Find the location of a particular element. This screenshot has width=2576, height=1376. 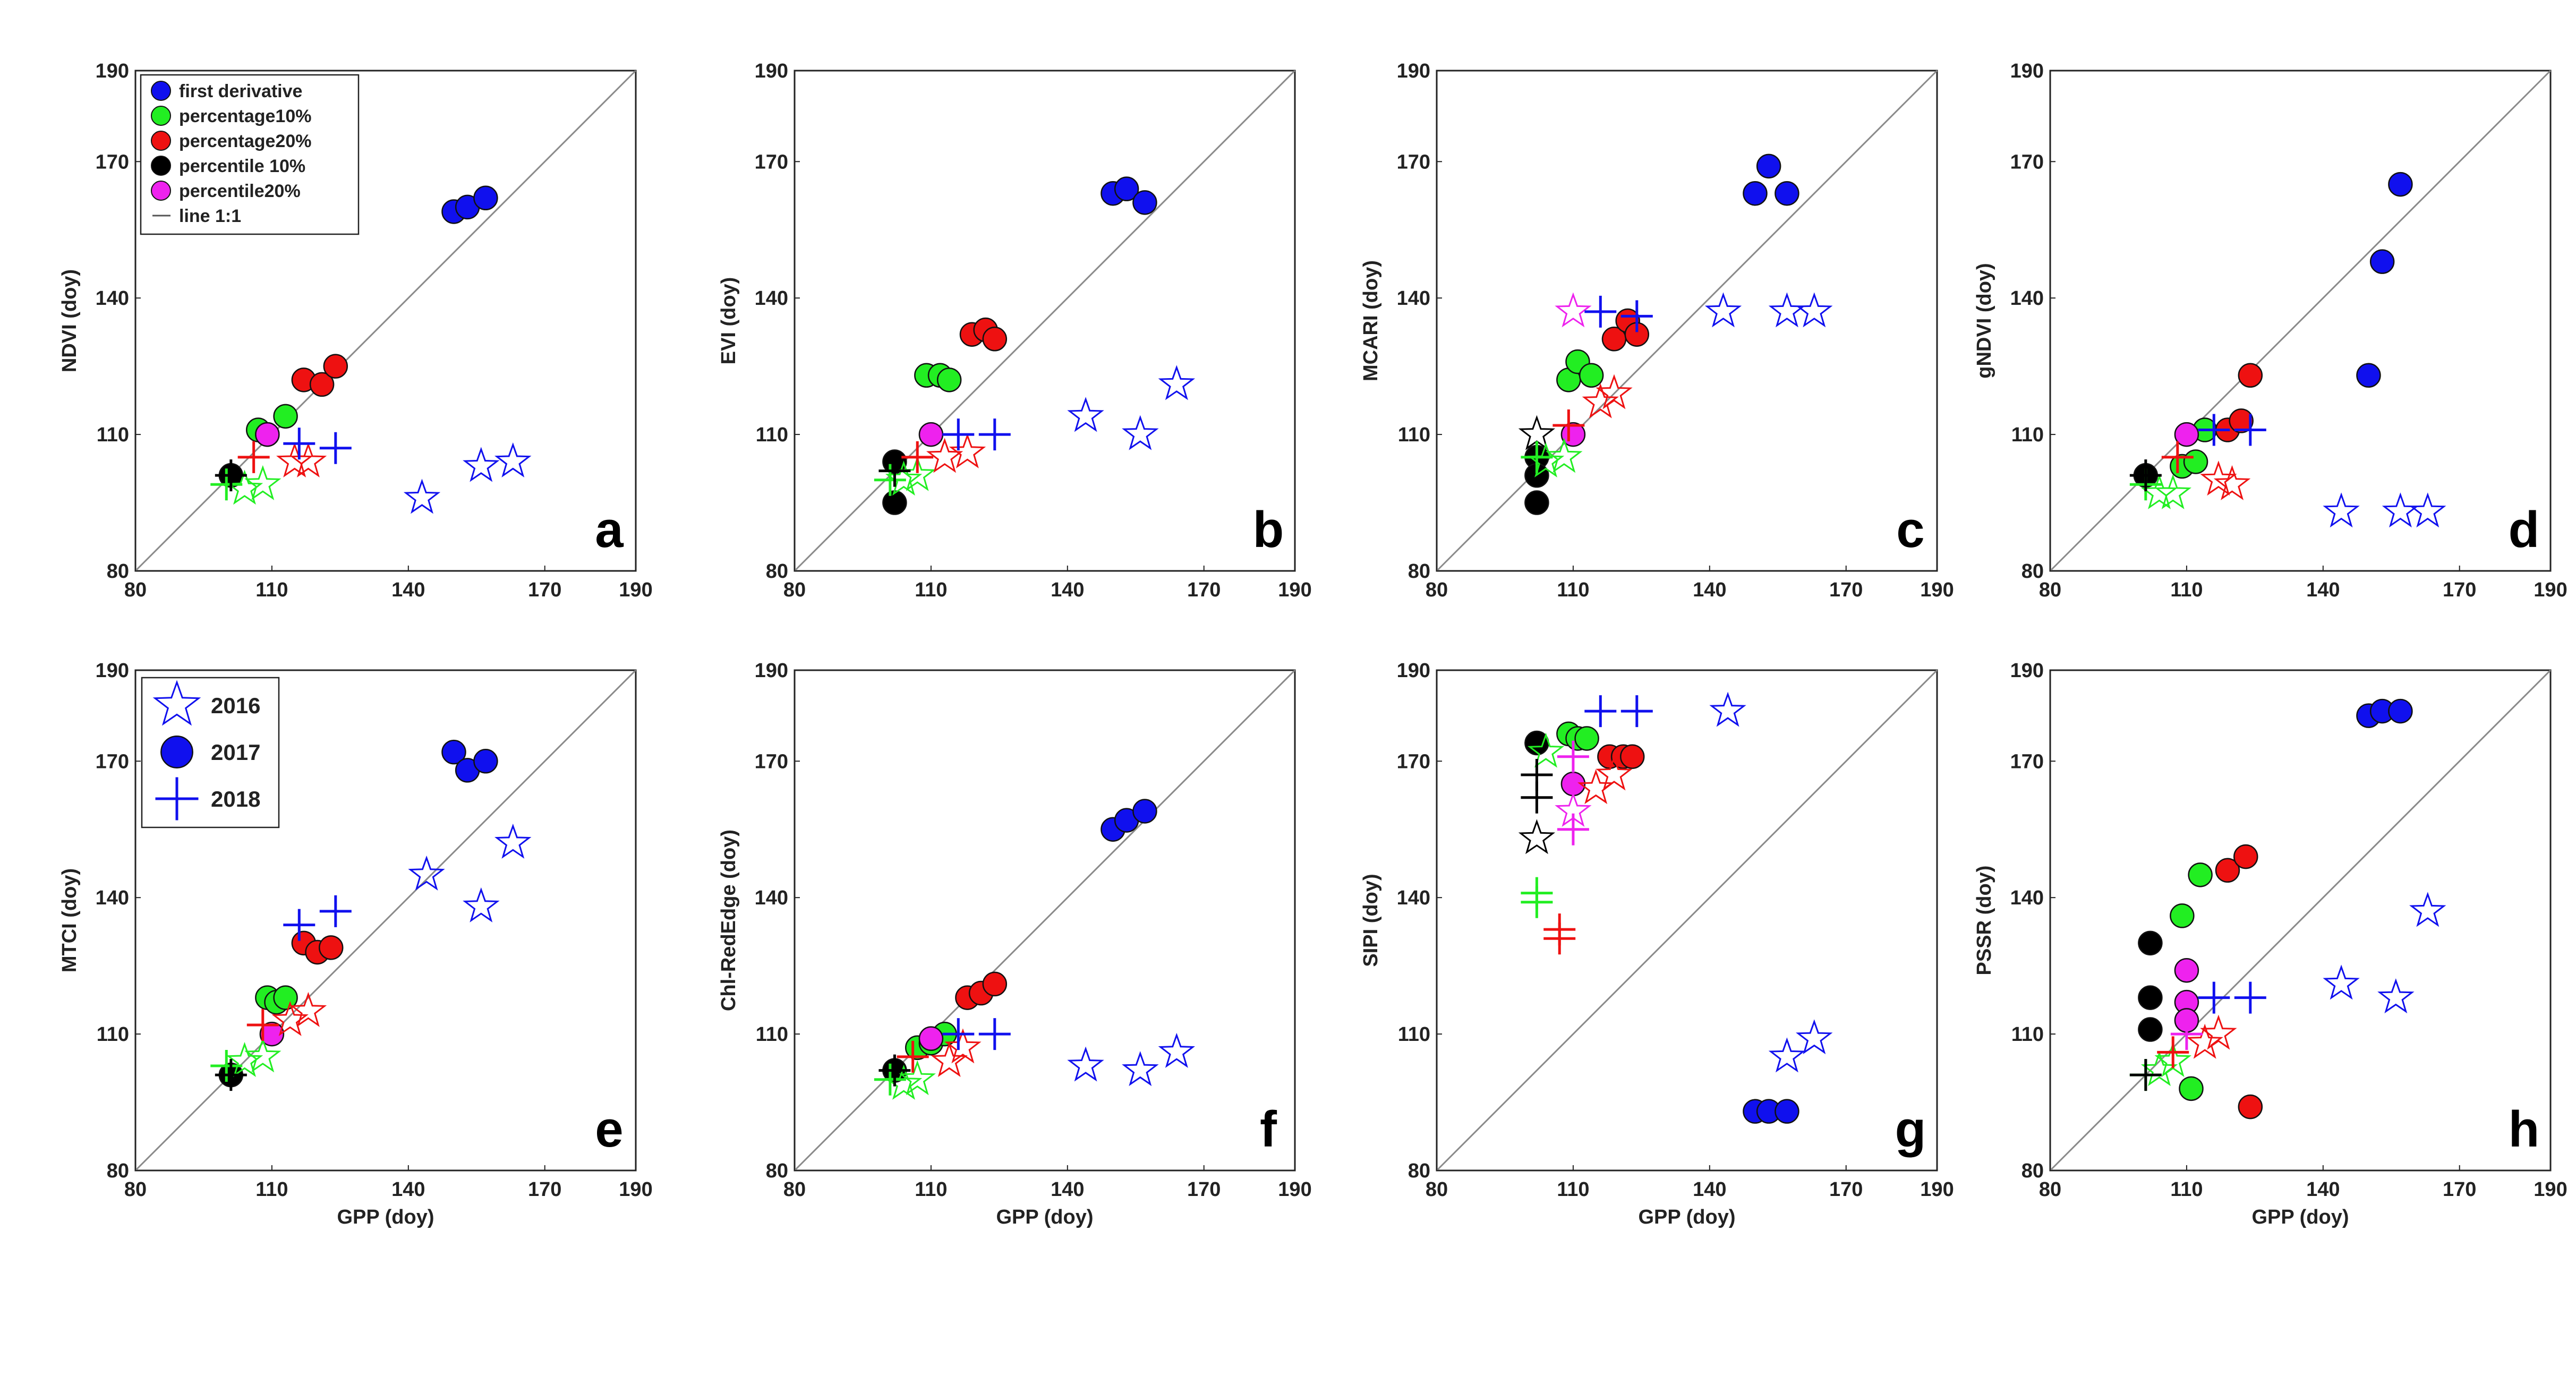

legend-label: percentile 10% is located at coordinates (242, 166).